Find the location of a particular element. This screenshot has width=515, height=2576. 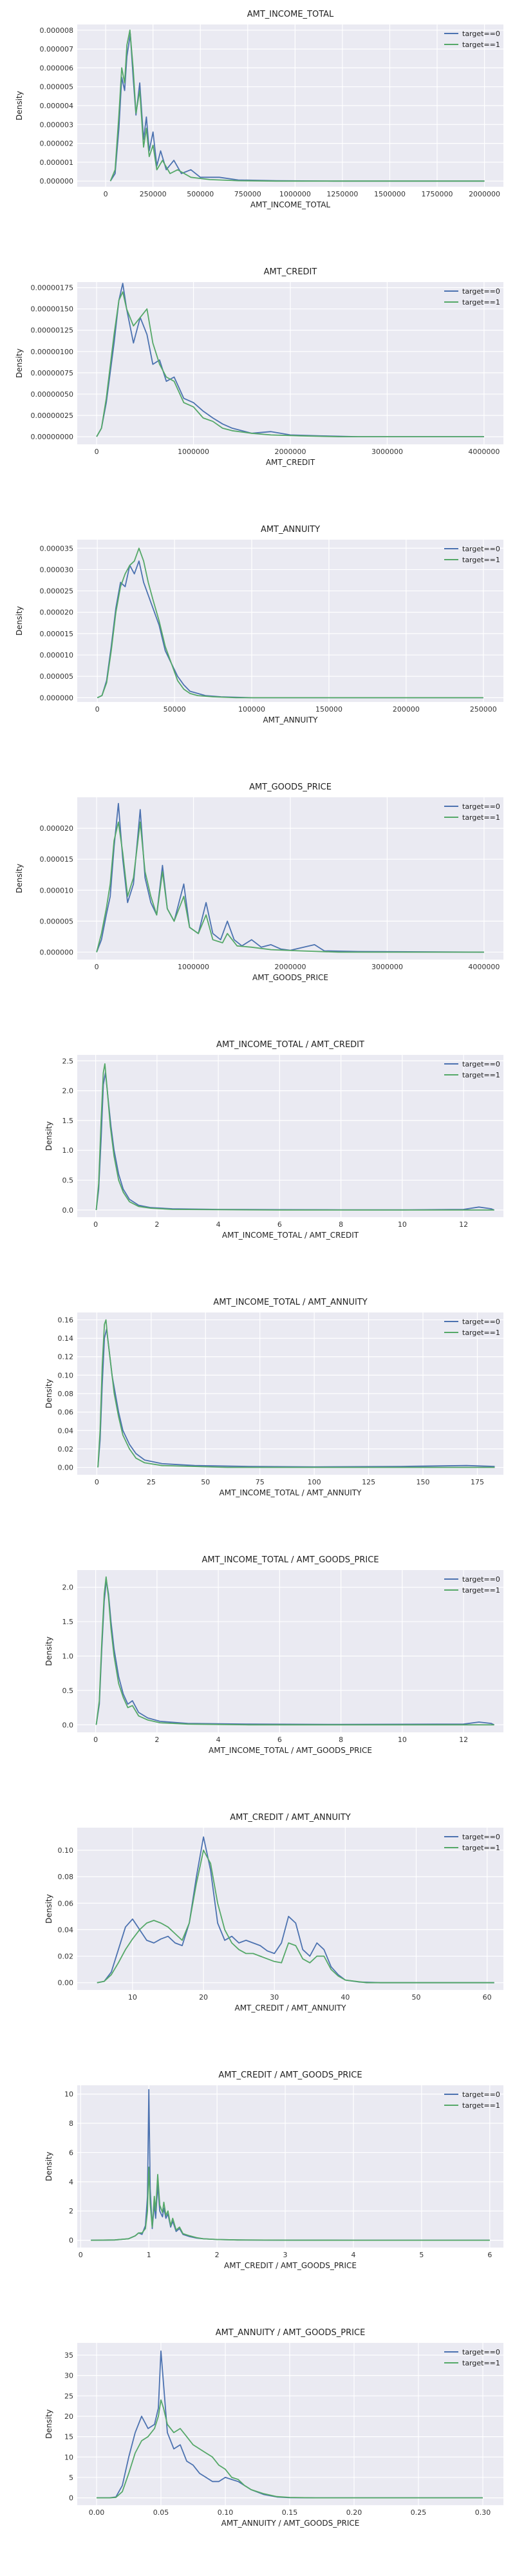

x-tick-label: 2000000 is located at coordinates (291, 452).